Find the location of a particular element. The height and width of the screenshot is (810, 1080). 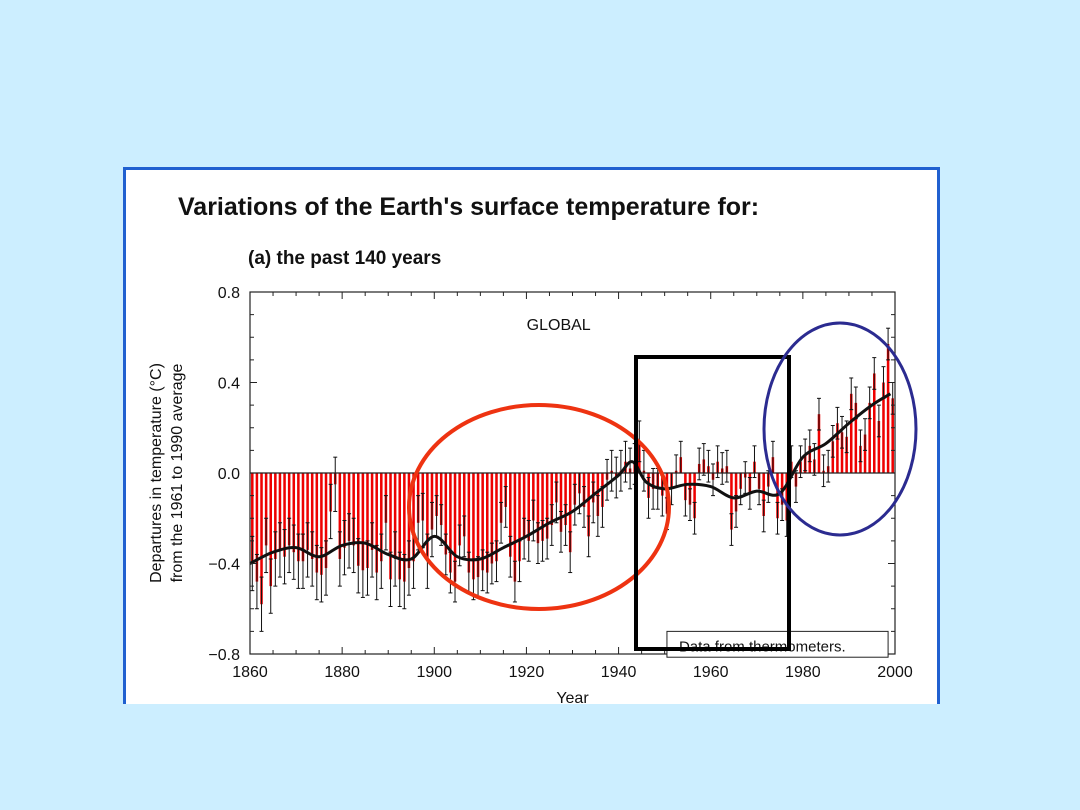

bar-1916 is located at coordinates (510, 515).